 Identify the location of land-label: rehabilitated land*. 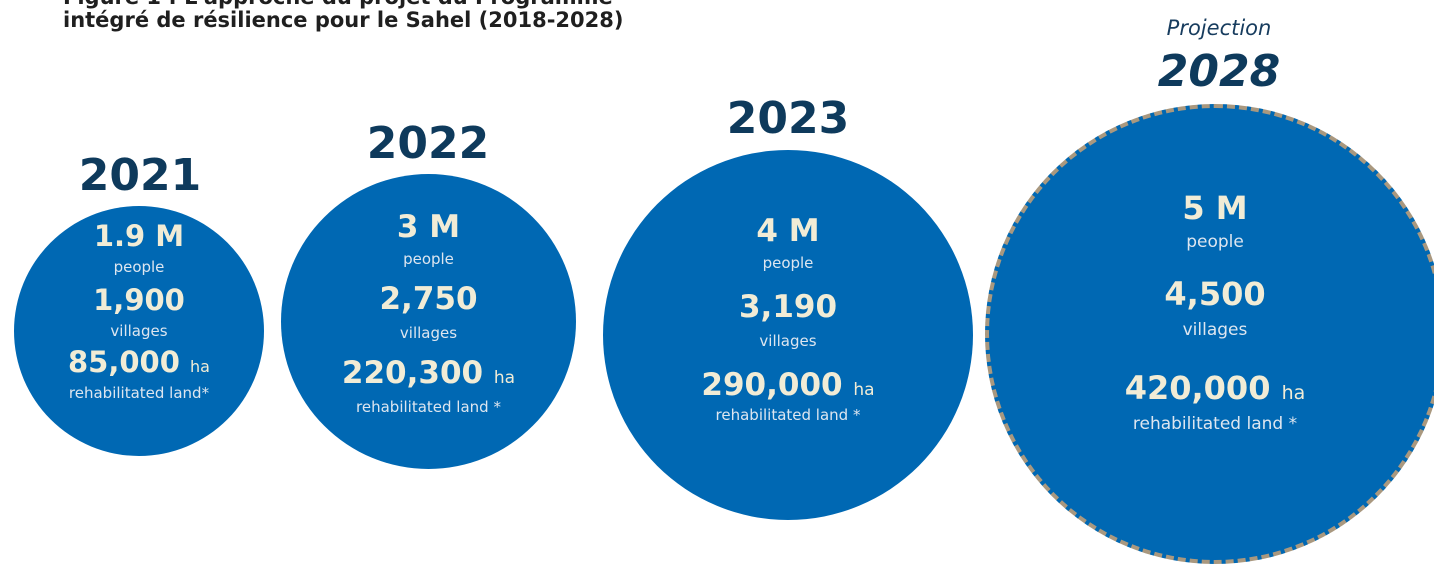
(139, 393).